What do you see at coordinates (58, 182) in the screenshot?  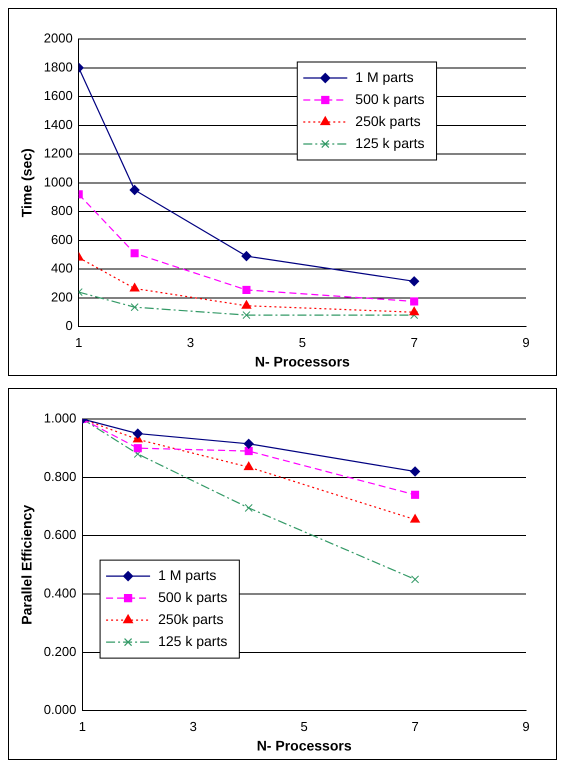 I see `y-tick-label: 1000` at bounding box center [58, 182].